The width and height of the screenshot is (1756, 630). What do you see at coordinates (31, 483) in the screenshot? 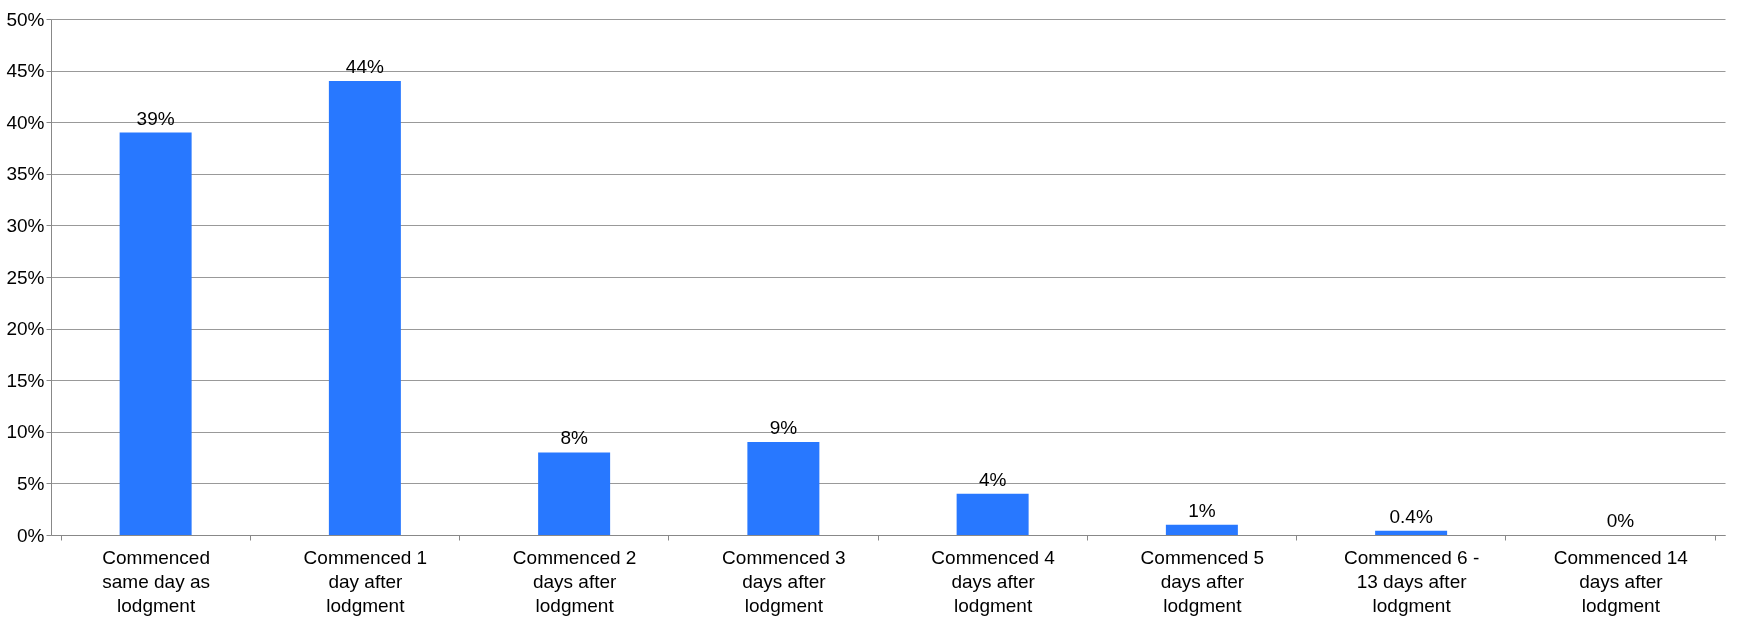
I see `y-tick-label: 5%` at bounding box center [31, 483].